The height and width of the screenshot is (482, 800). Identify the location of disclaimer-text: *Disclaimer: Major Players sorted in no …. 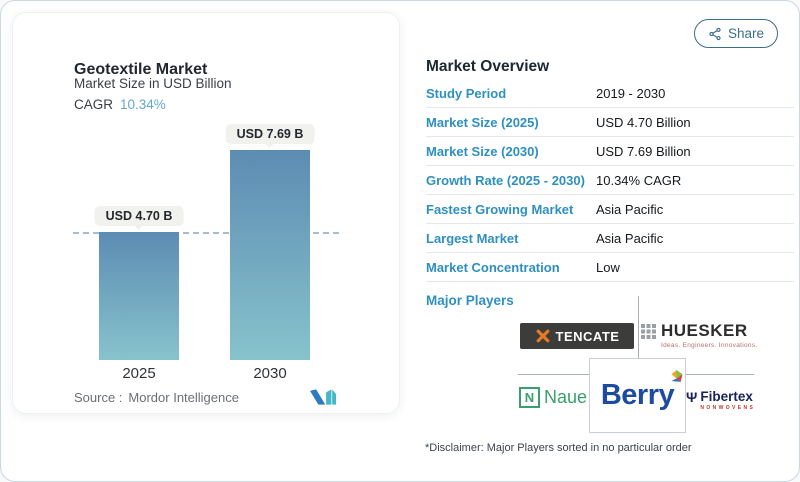
(558, 448).